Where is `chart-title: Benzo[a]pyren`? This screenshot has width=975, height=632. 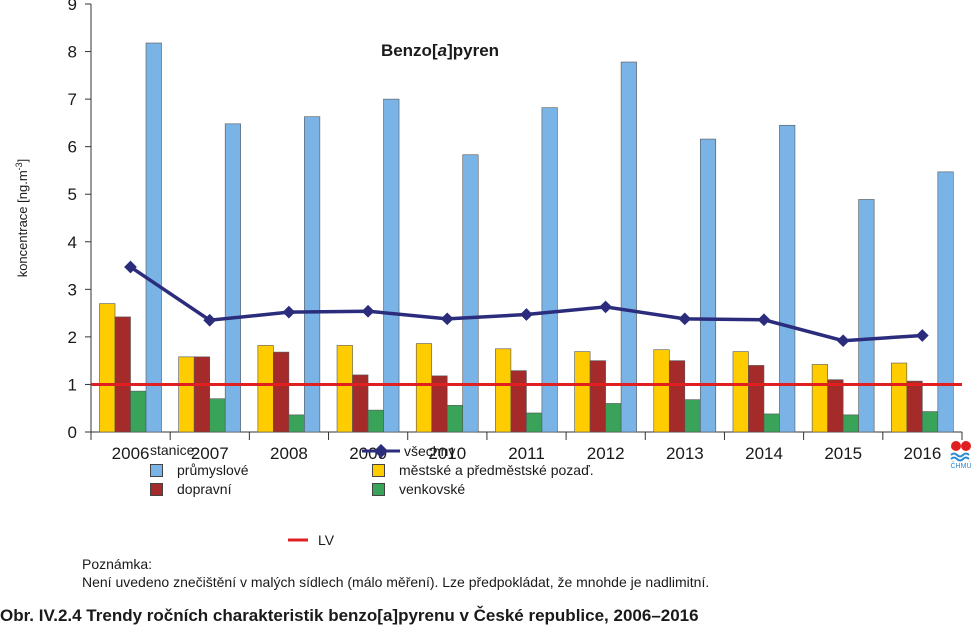 chart-title: Benzo[a]pyren is located at coordinates (440, 50).